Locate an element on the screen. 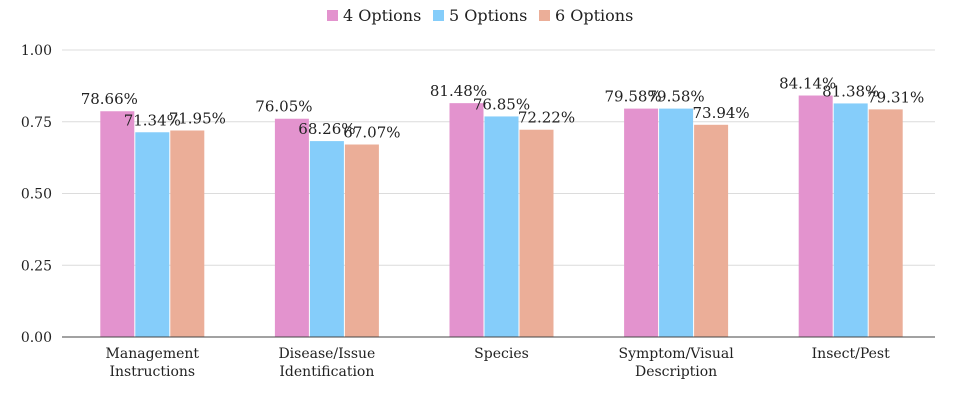 This screenshot has height=403, width=957. y-tick-label: 0.25 is located at coordinates (36, 266).